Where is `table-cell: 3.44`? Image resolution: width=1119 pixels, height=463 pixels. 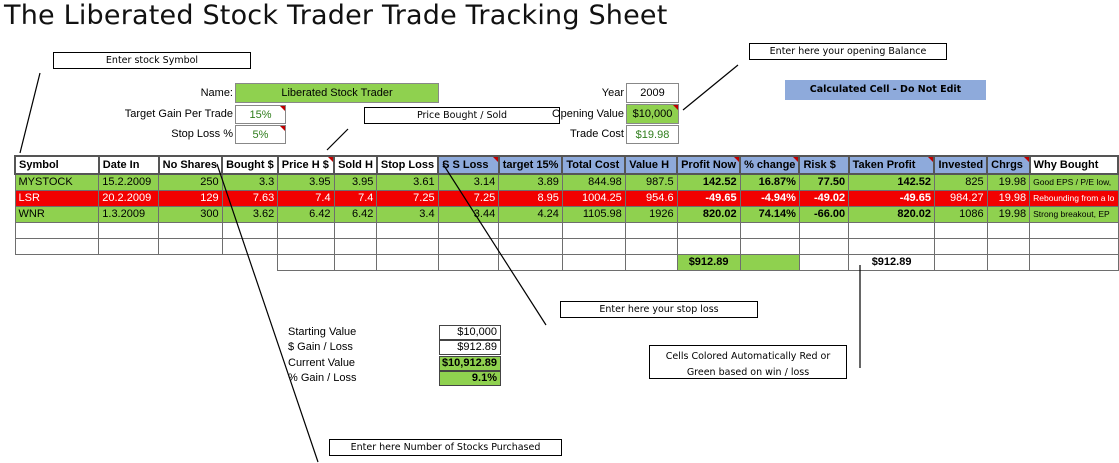
table-cell: 3.44 is located at coordinates (468, 214).